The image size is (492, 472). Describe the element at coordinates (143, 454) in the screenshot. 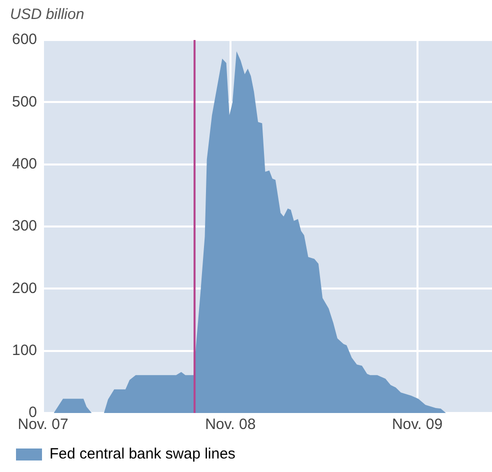

I see `legend-label: Fed central bank swap lines` at that location.